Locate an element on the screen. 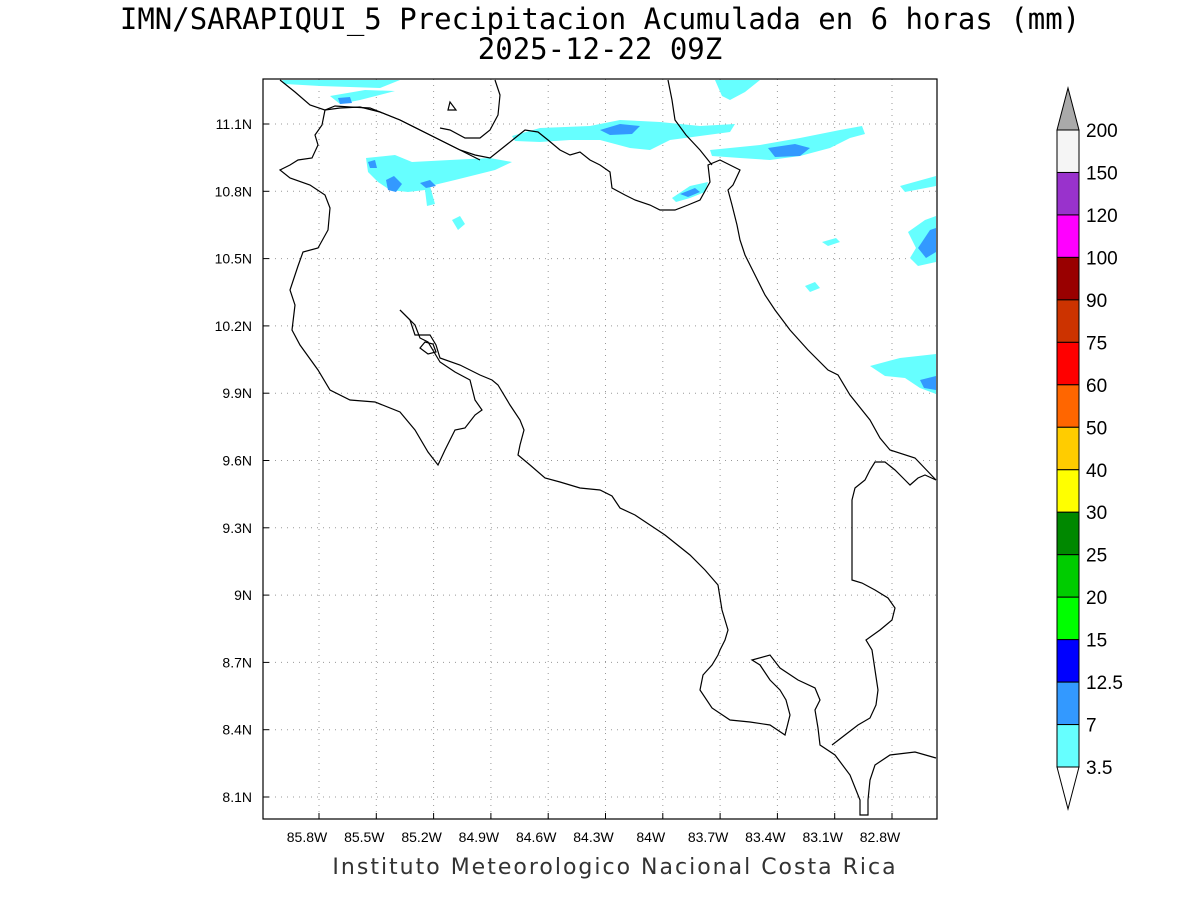 The height and width of the screenshot is (900, 1200). lat-tick-label: 11.1N is located at coordinates (234, 124).